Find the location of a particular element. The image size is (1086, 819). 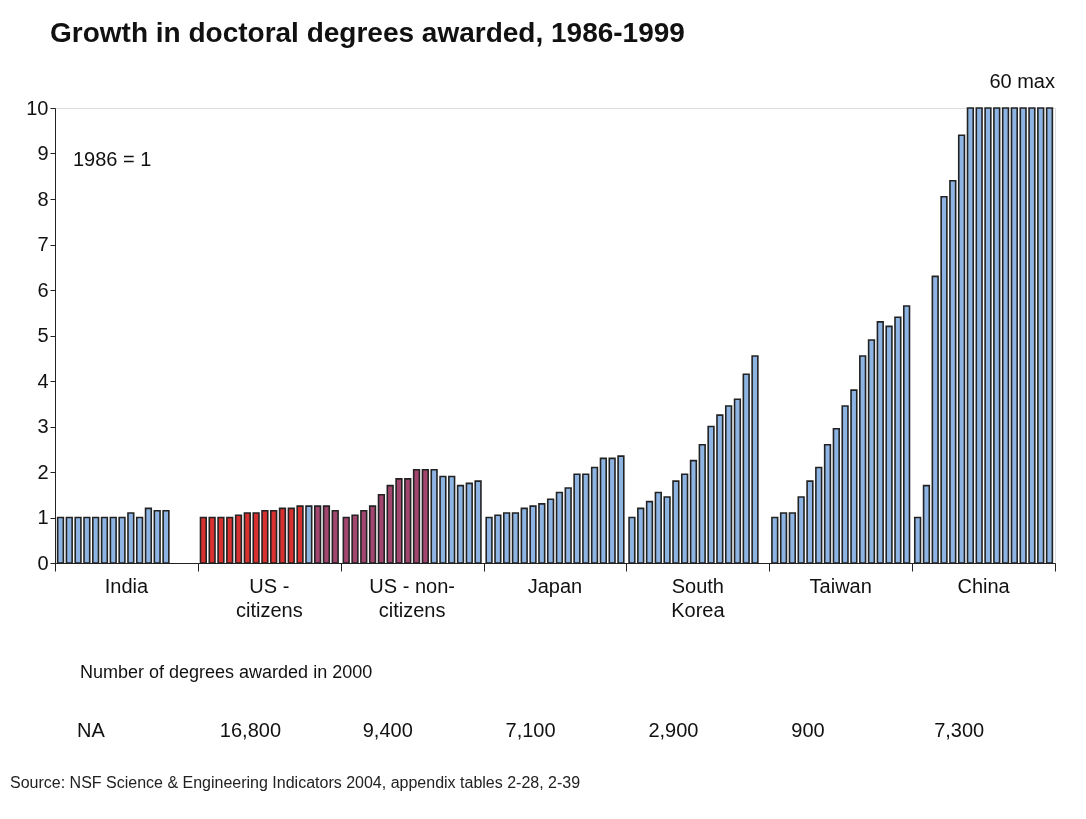

y-tick-label: 10 is located at coordinates (37, 107).